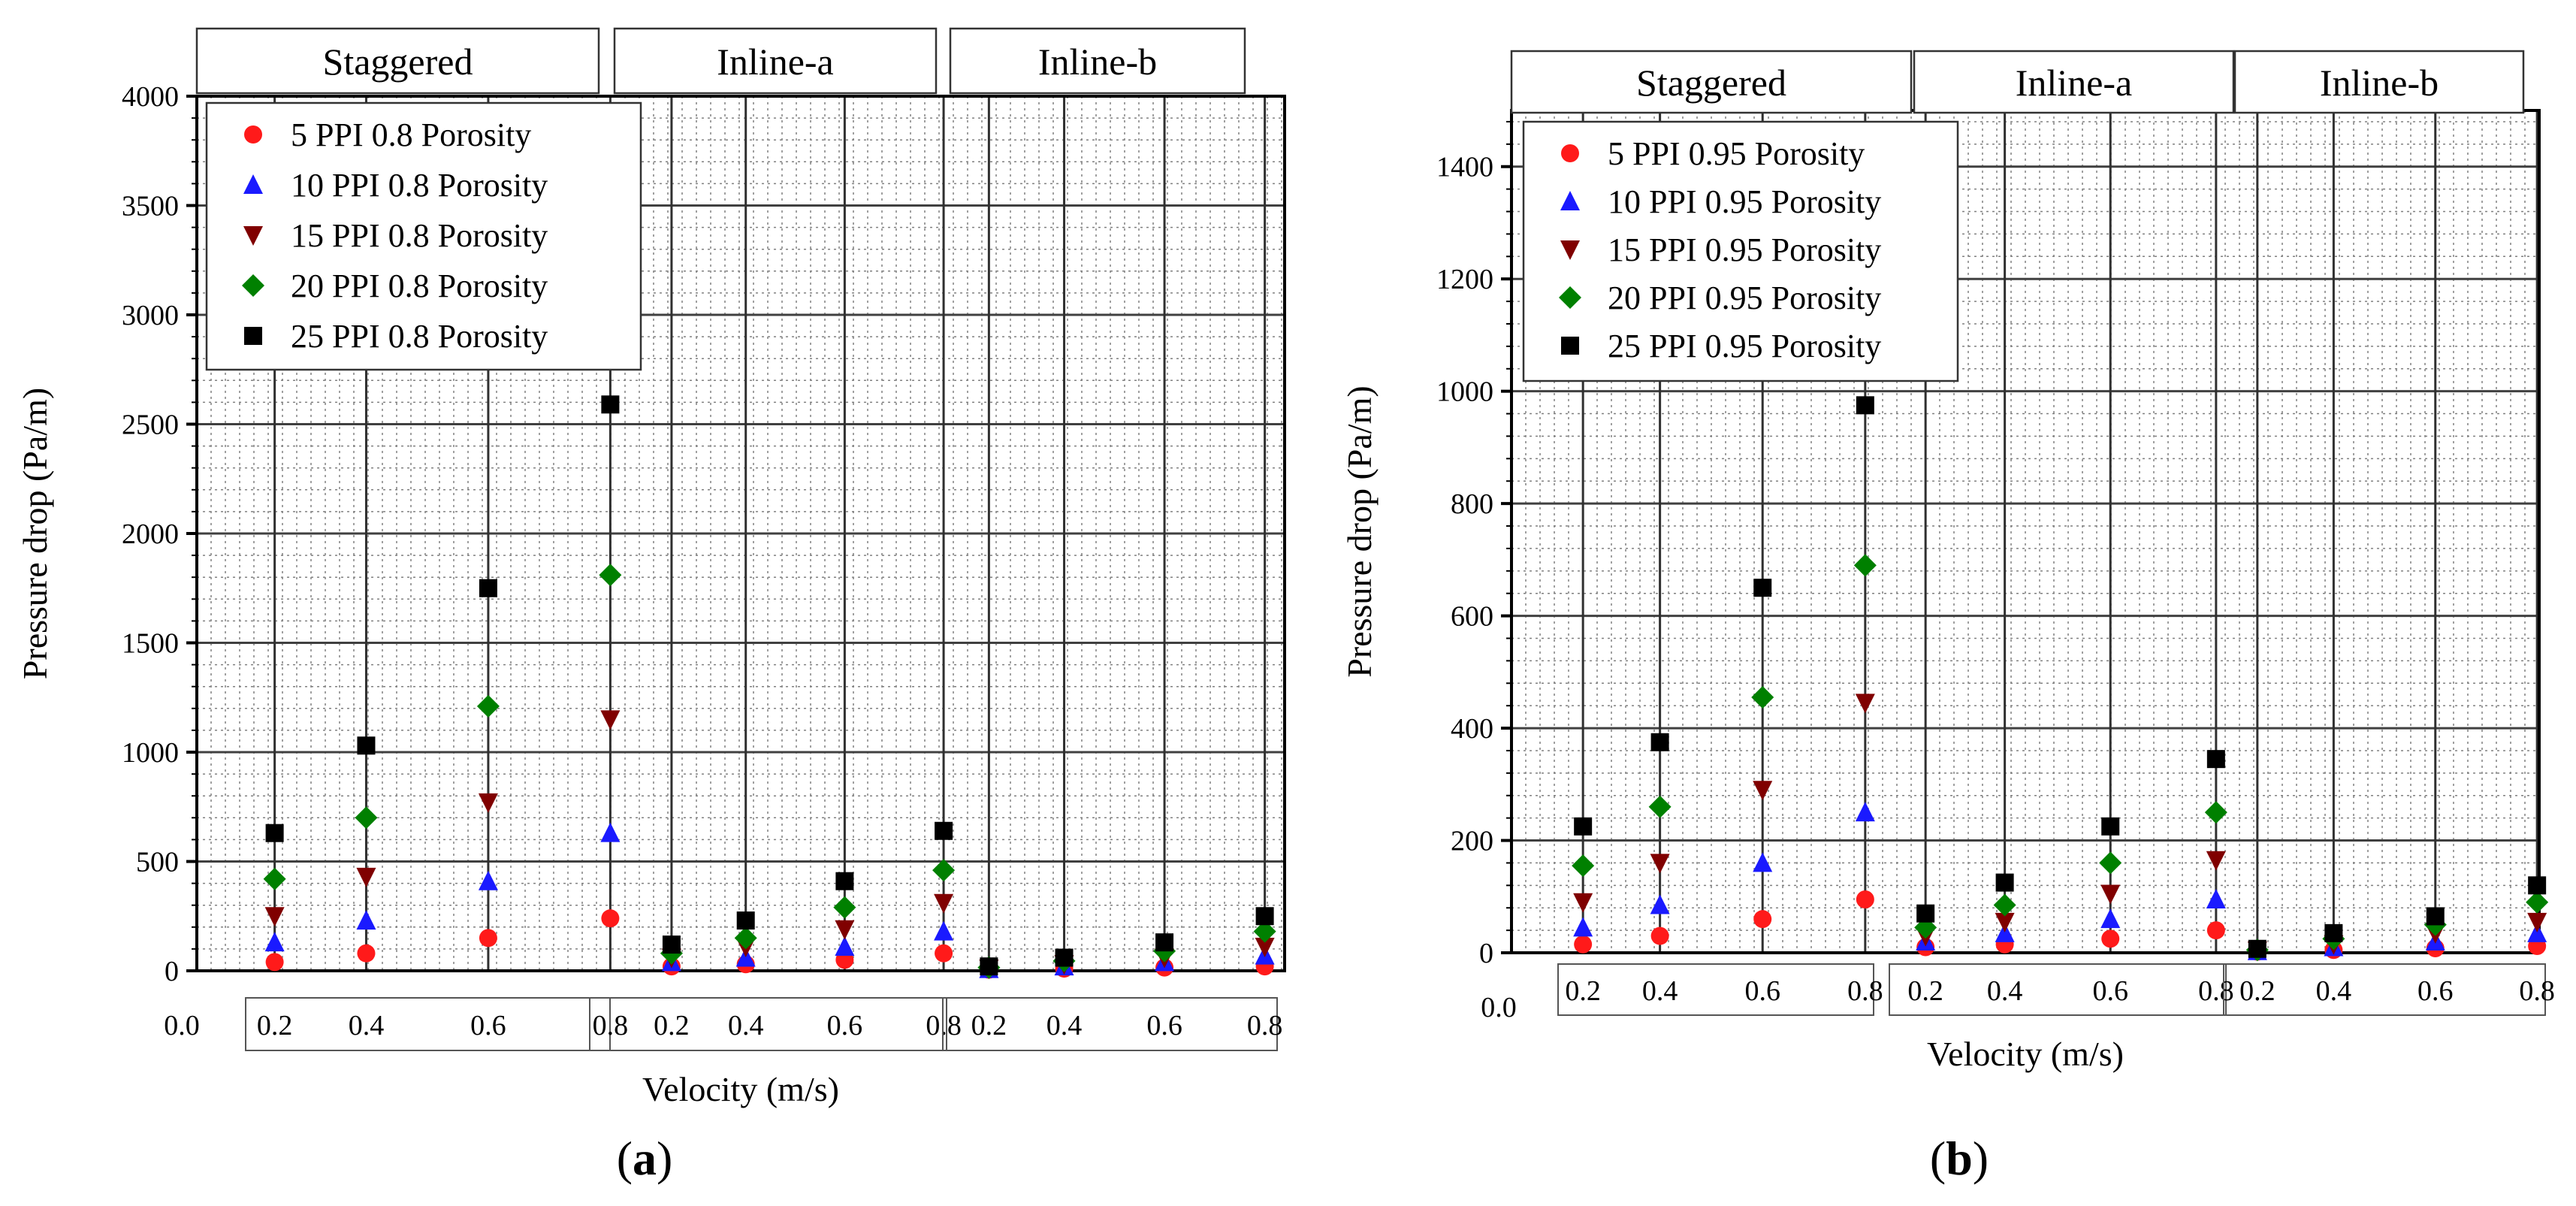 Image resolution: width=2576 pixels, height=1206 pixels. I want to click on legend-label: 5 PPI 0.8 Porosity, so click(411, 135).